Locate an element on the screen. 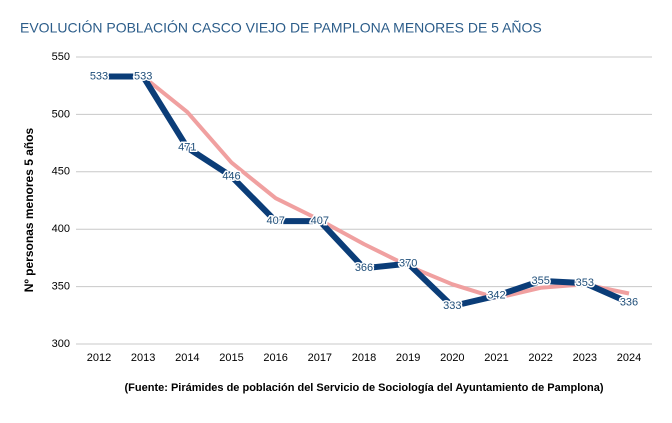 Image resolution: width=672 pixels, height=423 pixels. y-tick-label: 400 is located at coordinates (61, 229).